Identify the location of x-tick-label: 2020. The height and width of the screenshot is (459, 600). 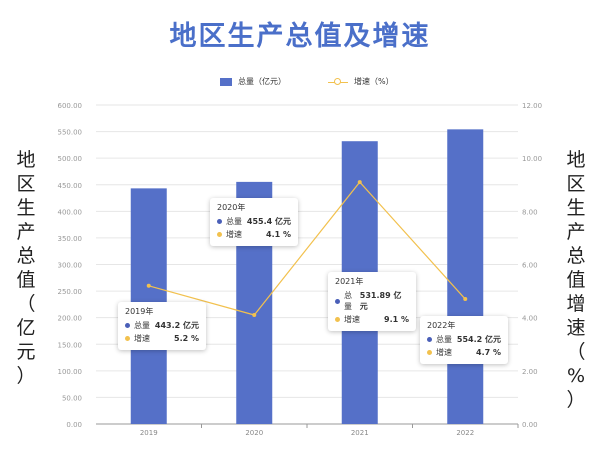
(254, 433).